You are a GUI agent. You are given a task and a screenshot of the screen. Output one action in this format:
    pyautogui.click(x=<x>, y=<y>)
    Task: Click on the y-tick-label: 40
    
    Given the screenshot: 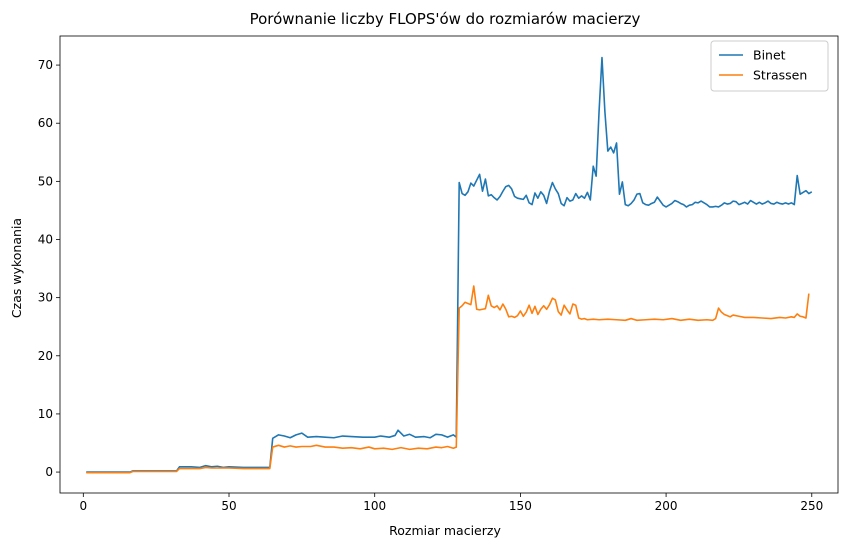 What is the action you would take?
    pyautogui.click(x=45, y=239)
    